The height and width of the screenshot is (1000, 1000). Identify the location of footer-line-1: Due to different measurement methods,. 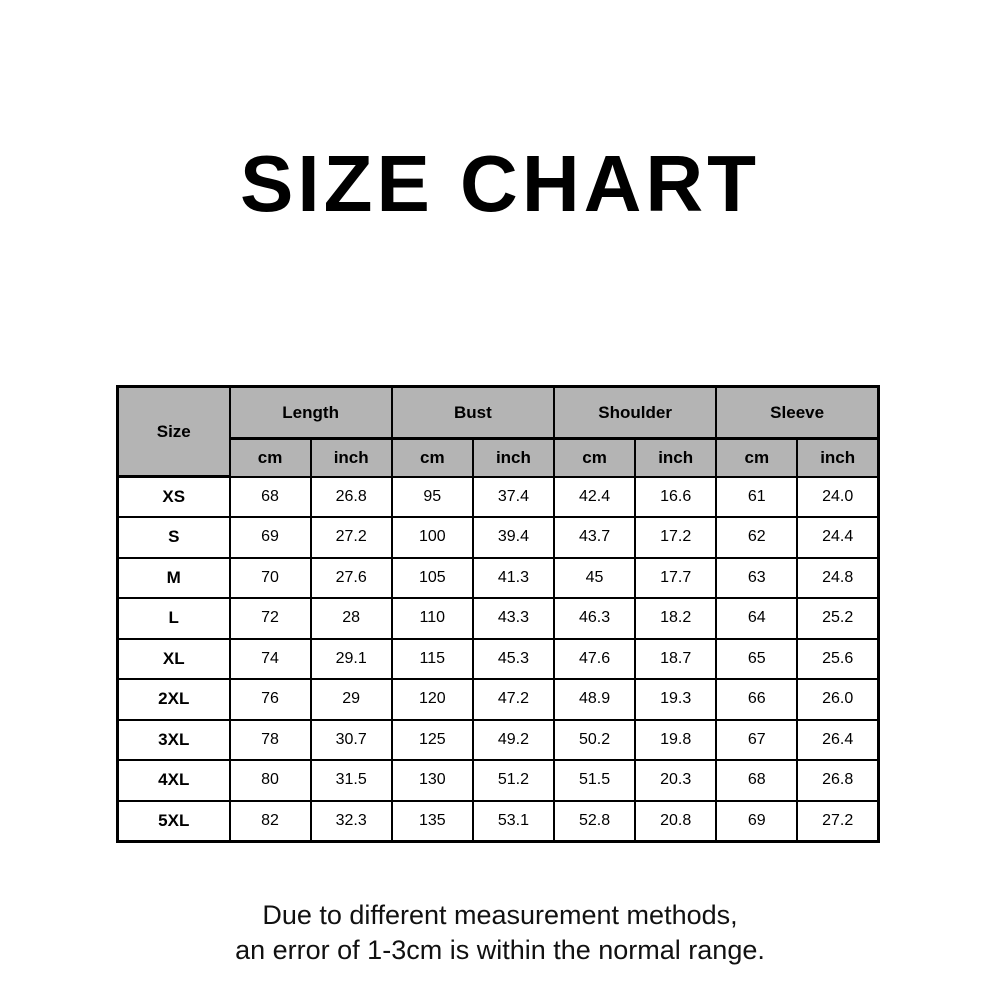
(500, 915).